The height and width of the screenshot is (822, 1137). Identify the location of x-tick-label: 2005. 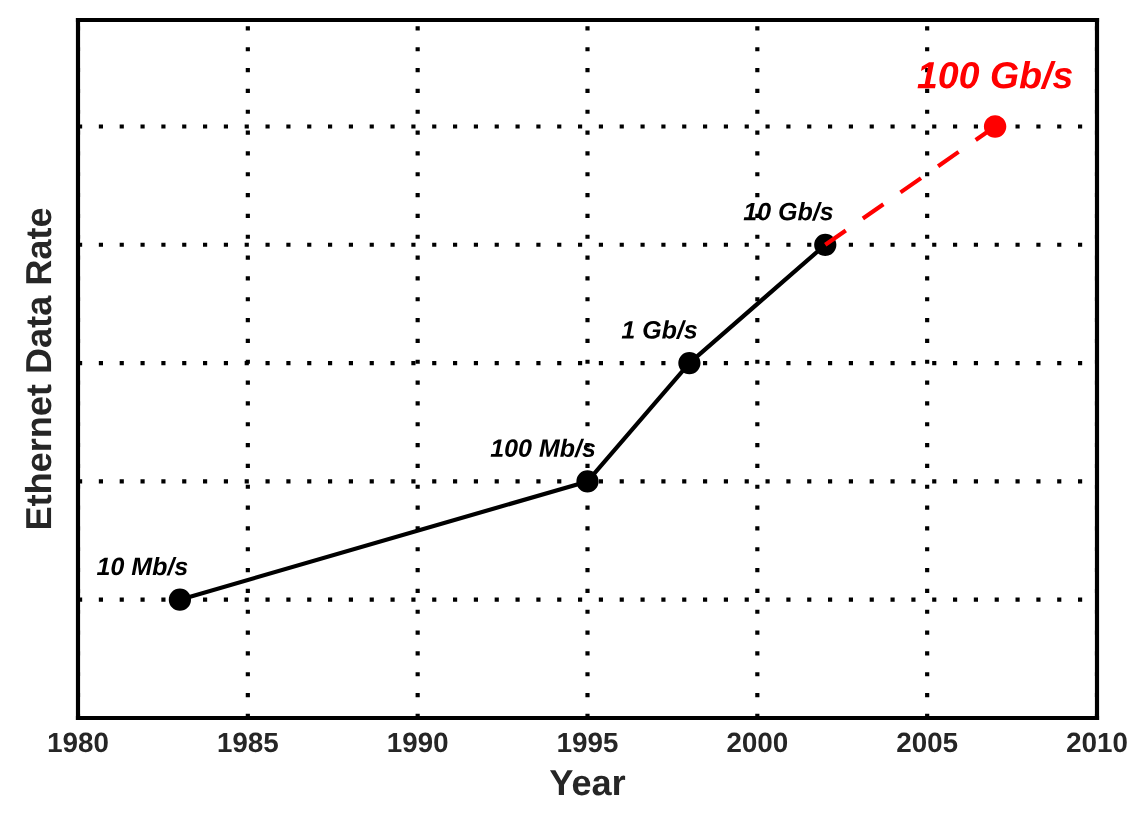
(927, 742).